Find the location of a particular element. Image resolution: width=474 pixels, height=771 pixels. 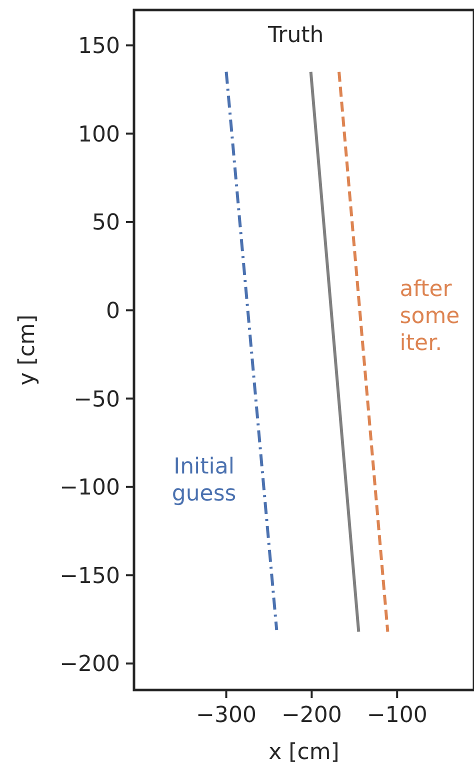

x-tick-label: −300 is located at coordinates (226, 715).